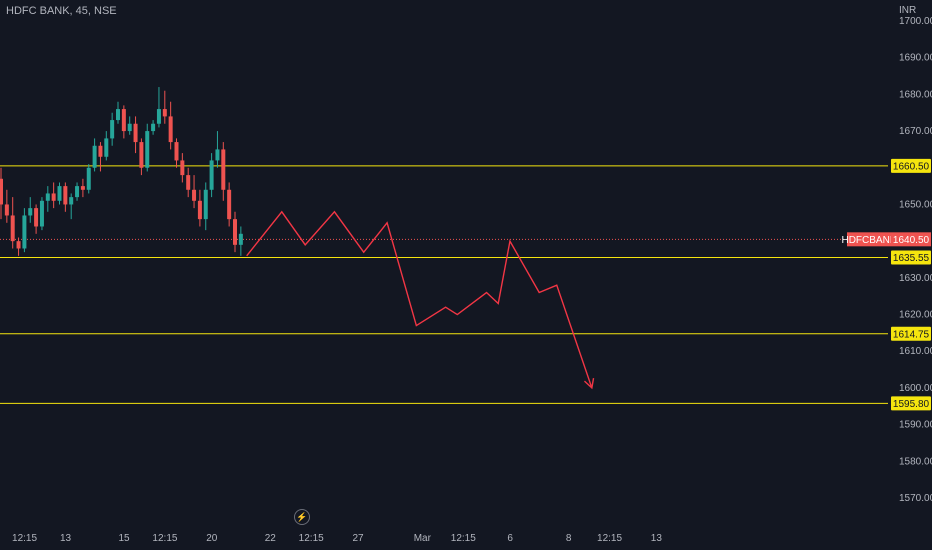 The image size is (932, 550). Describe the element at coordinates (915, 58) in the screenshot. I see `y-tick-label: 1690.00` at that location.